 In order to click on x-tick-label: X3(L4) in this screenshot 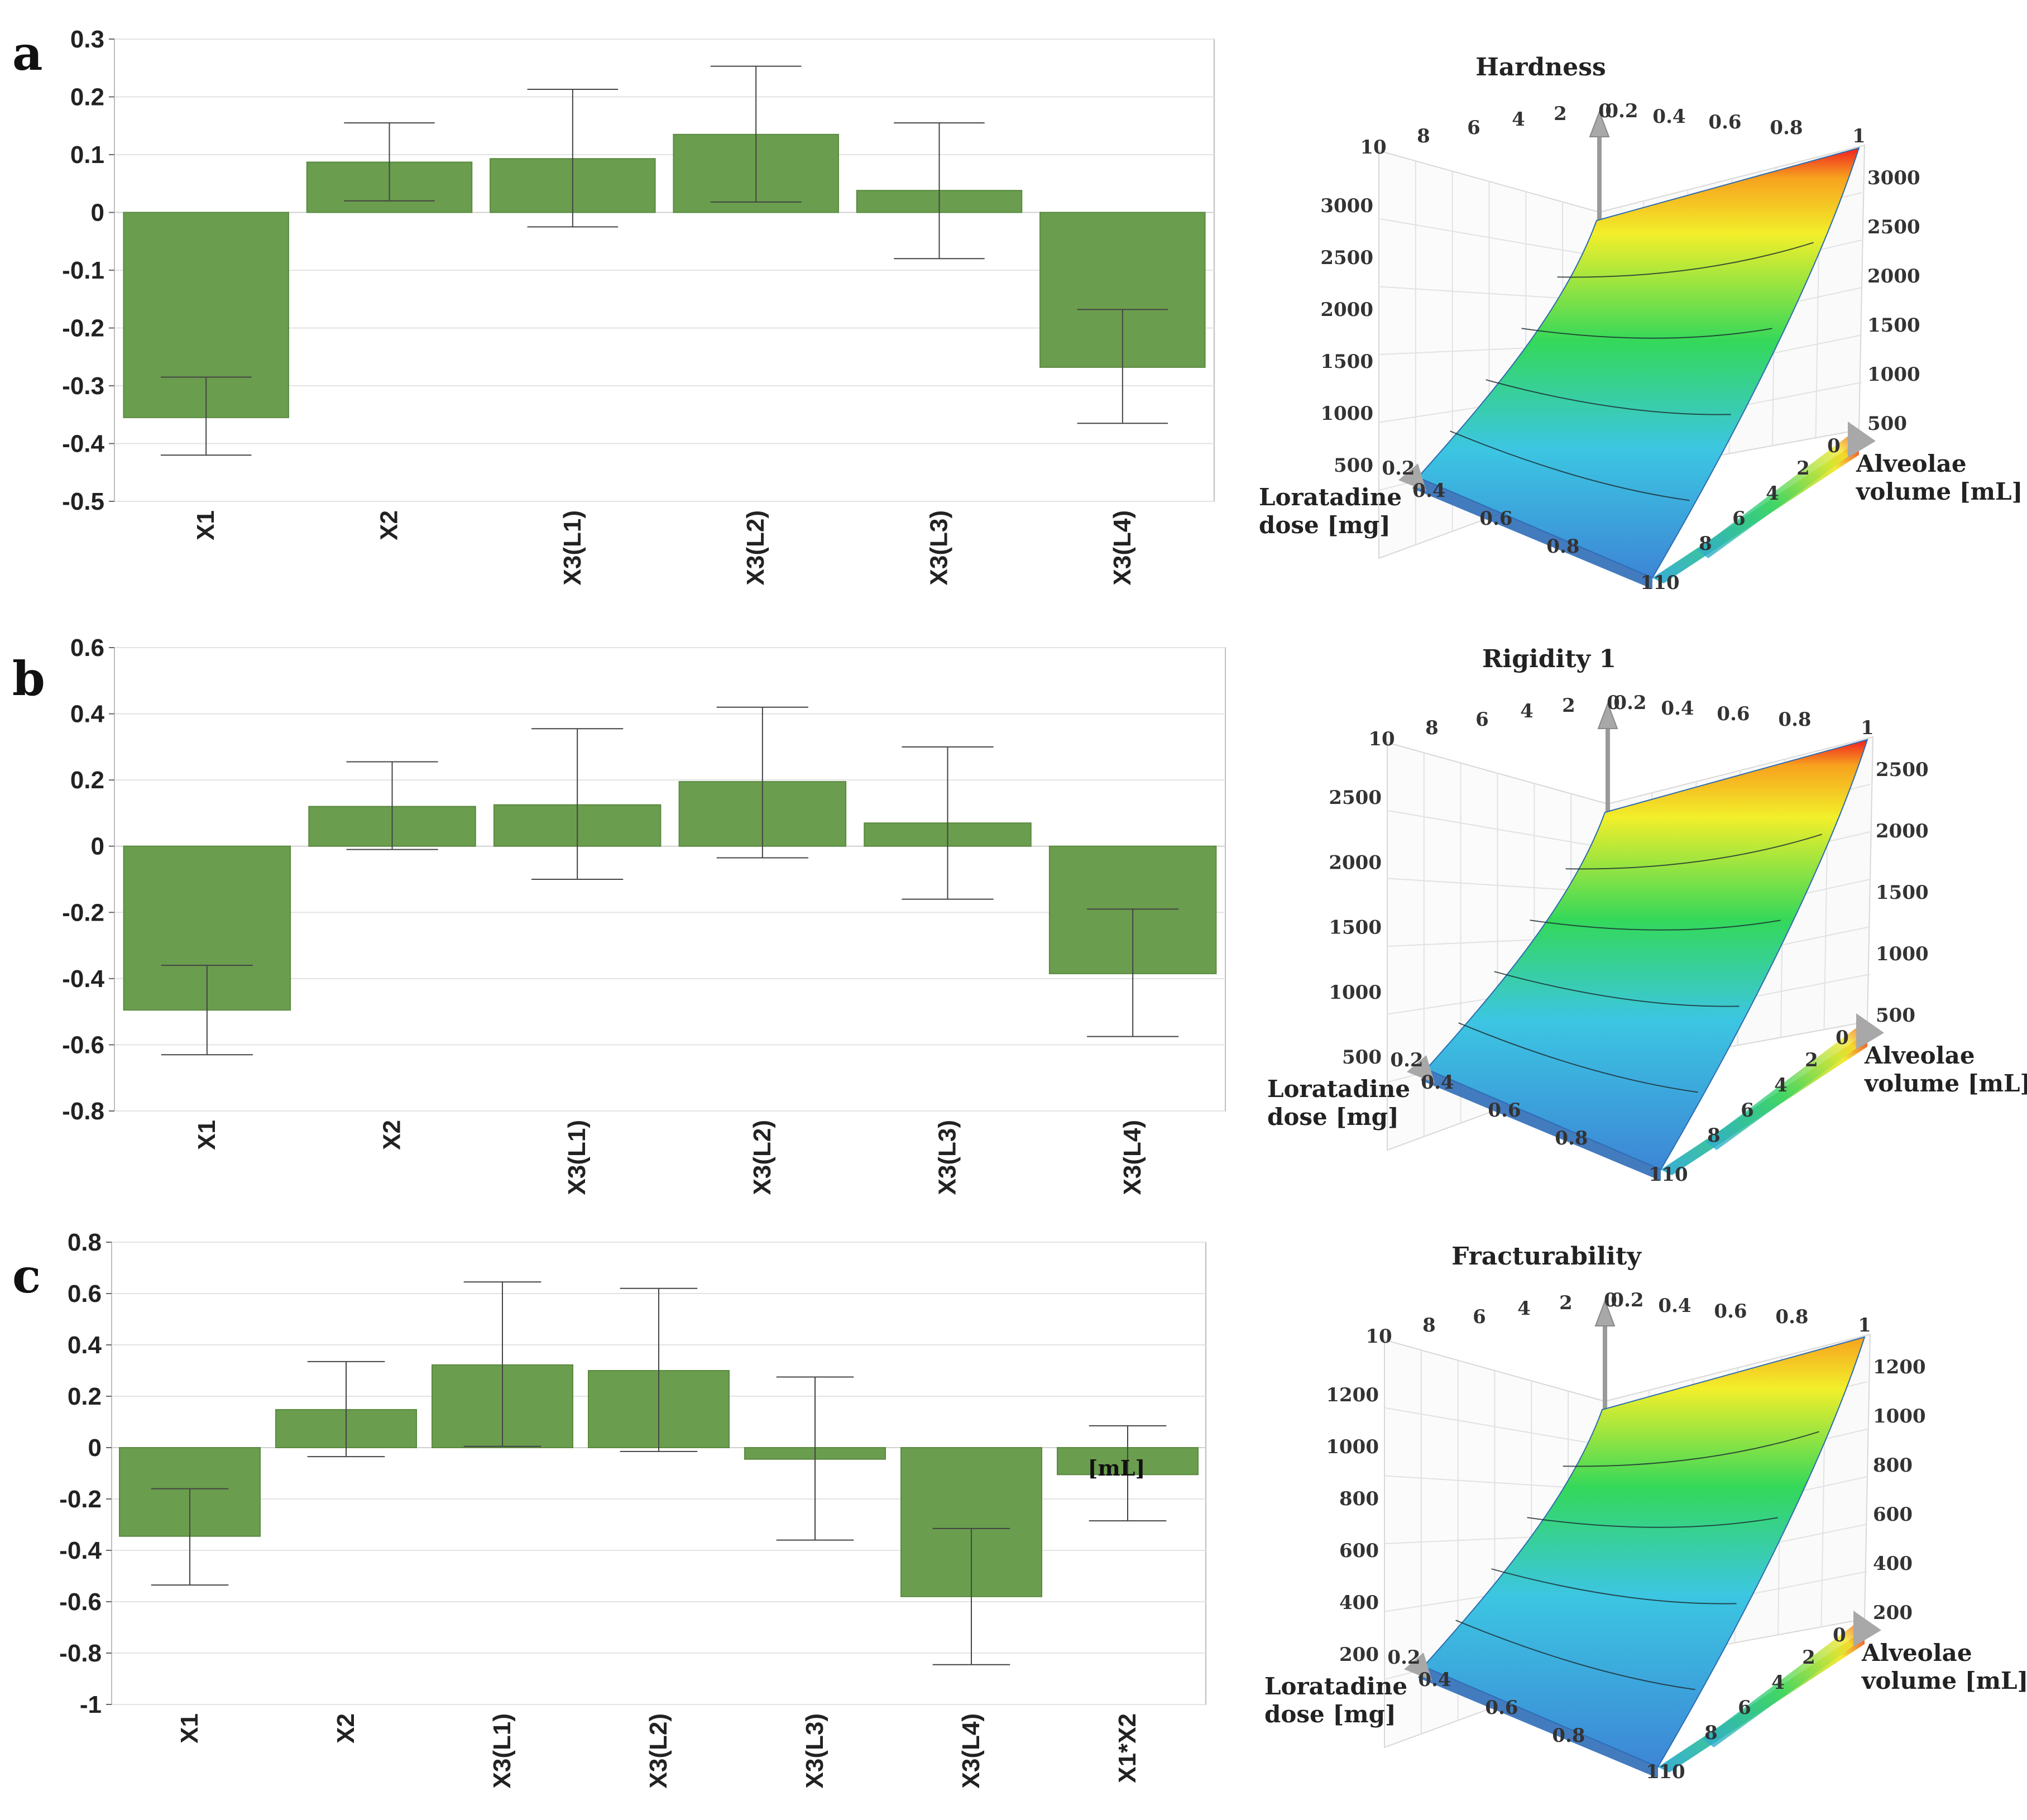, I will do `click(1132, 1158)`.